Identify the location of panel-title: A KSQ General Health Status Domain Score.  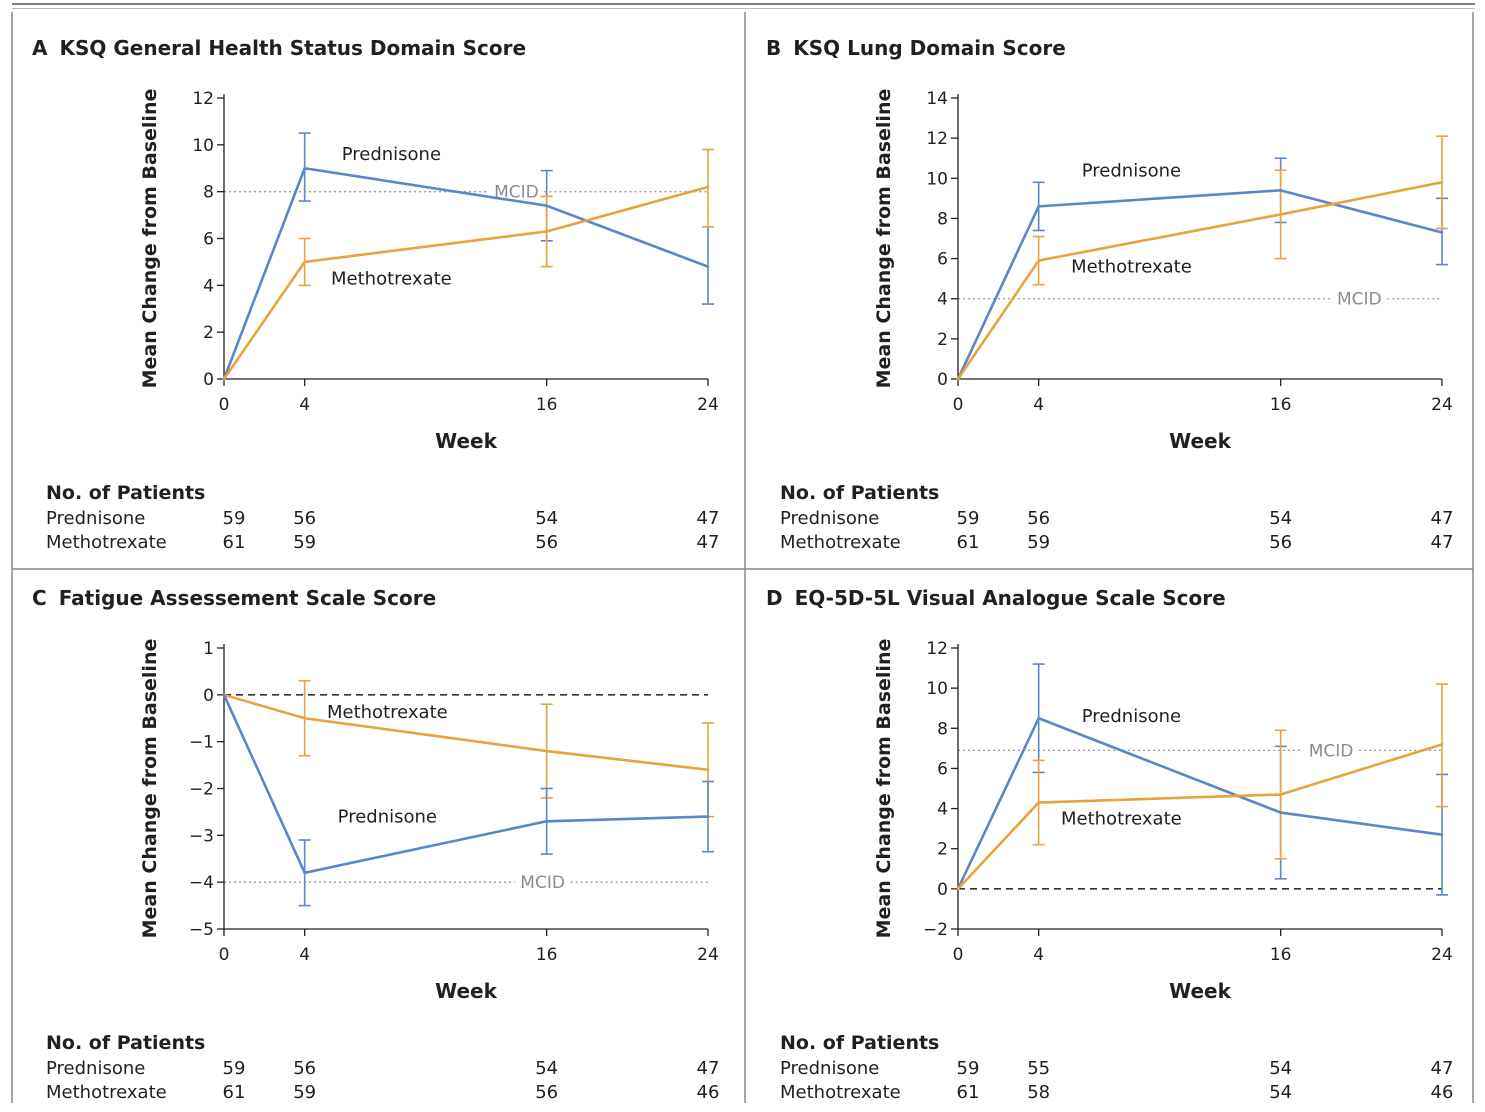
(279, 48).